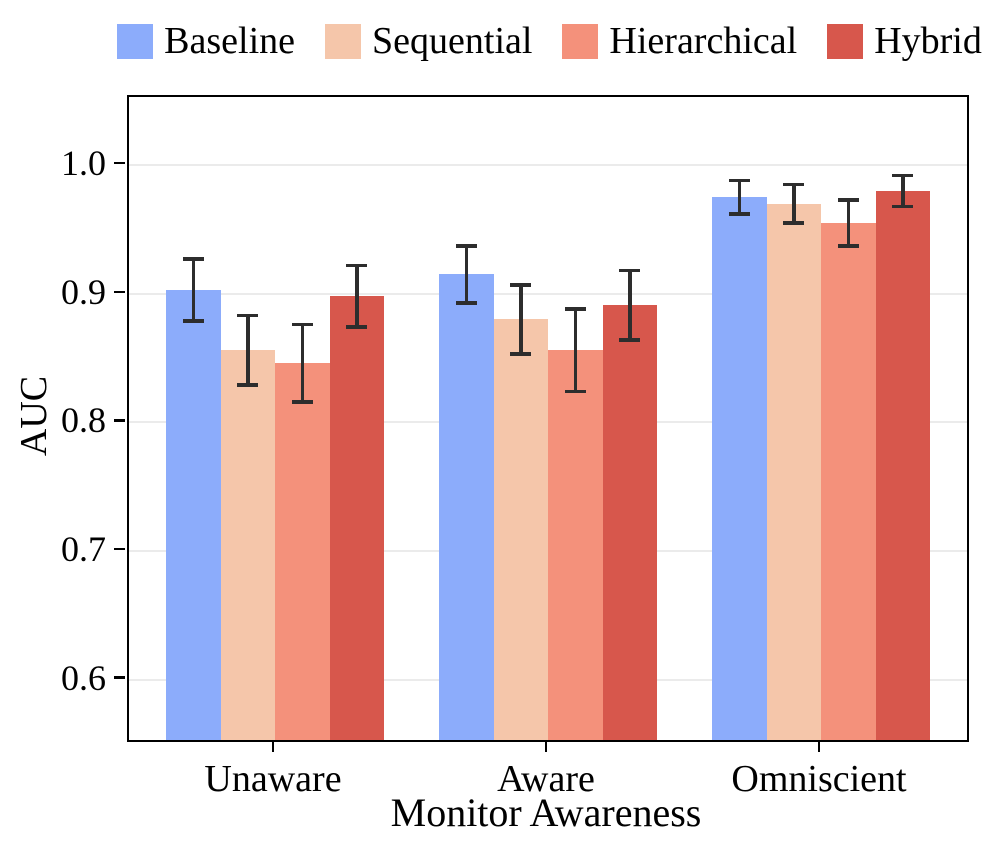 This screenshot has height=855, width=997. Describe the element at coordinates (466, 507) in the screenshot. I see `bar-baseline-aware` at that location.